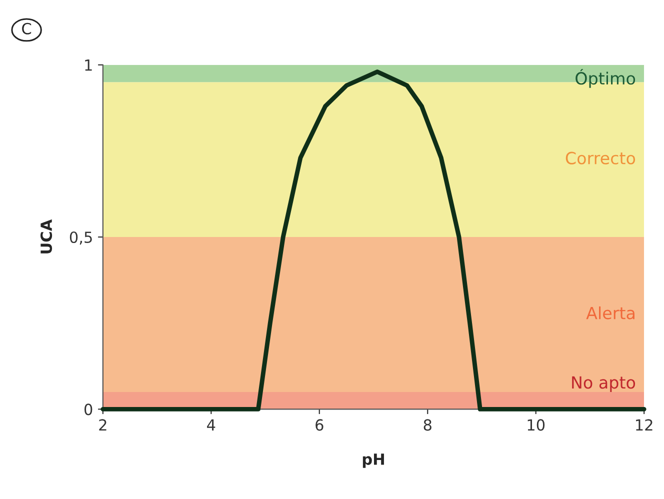 Image resolution: width=664 pixels, height=499 pixels. What do you see at coordinates (644, 425) in the screenshot?
I see `x-tick-label: 12` at bounding box center [644, 425].